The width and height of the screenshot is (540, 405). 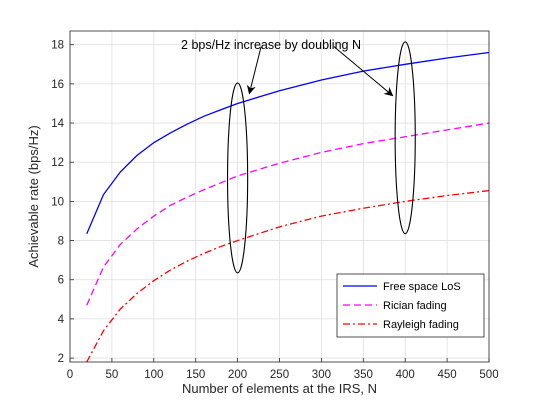 I want to click on legend-label-0: Free space LoS, so click(x=422, y=287).